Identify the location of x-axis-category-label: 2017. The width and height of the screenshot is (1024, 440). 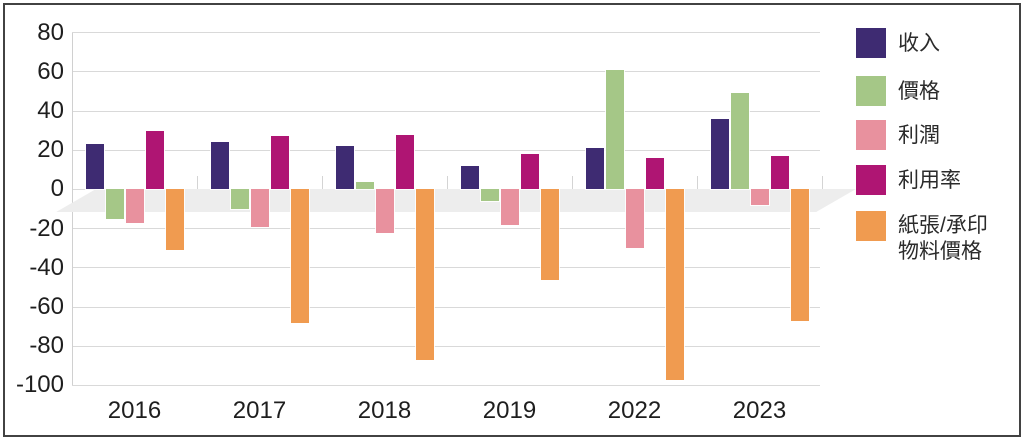
(259, 410).